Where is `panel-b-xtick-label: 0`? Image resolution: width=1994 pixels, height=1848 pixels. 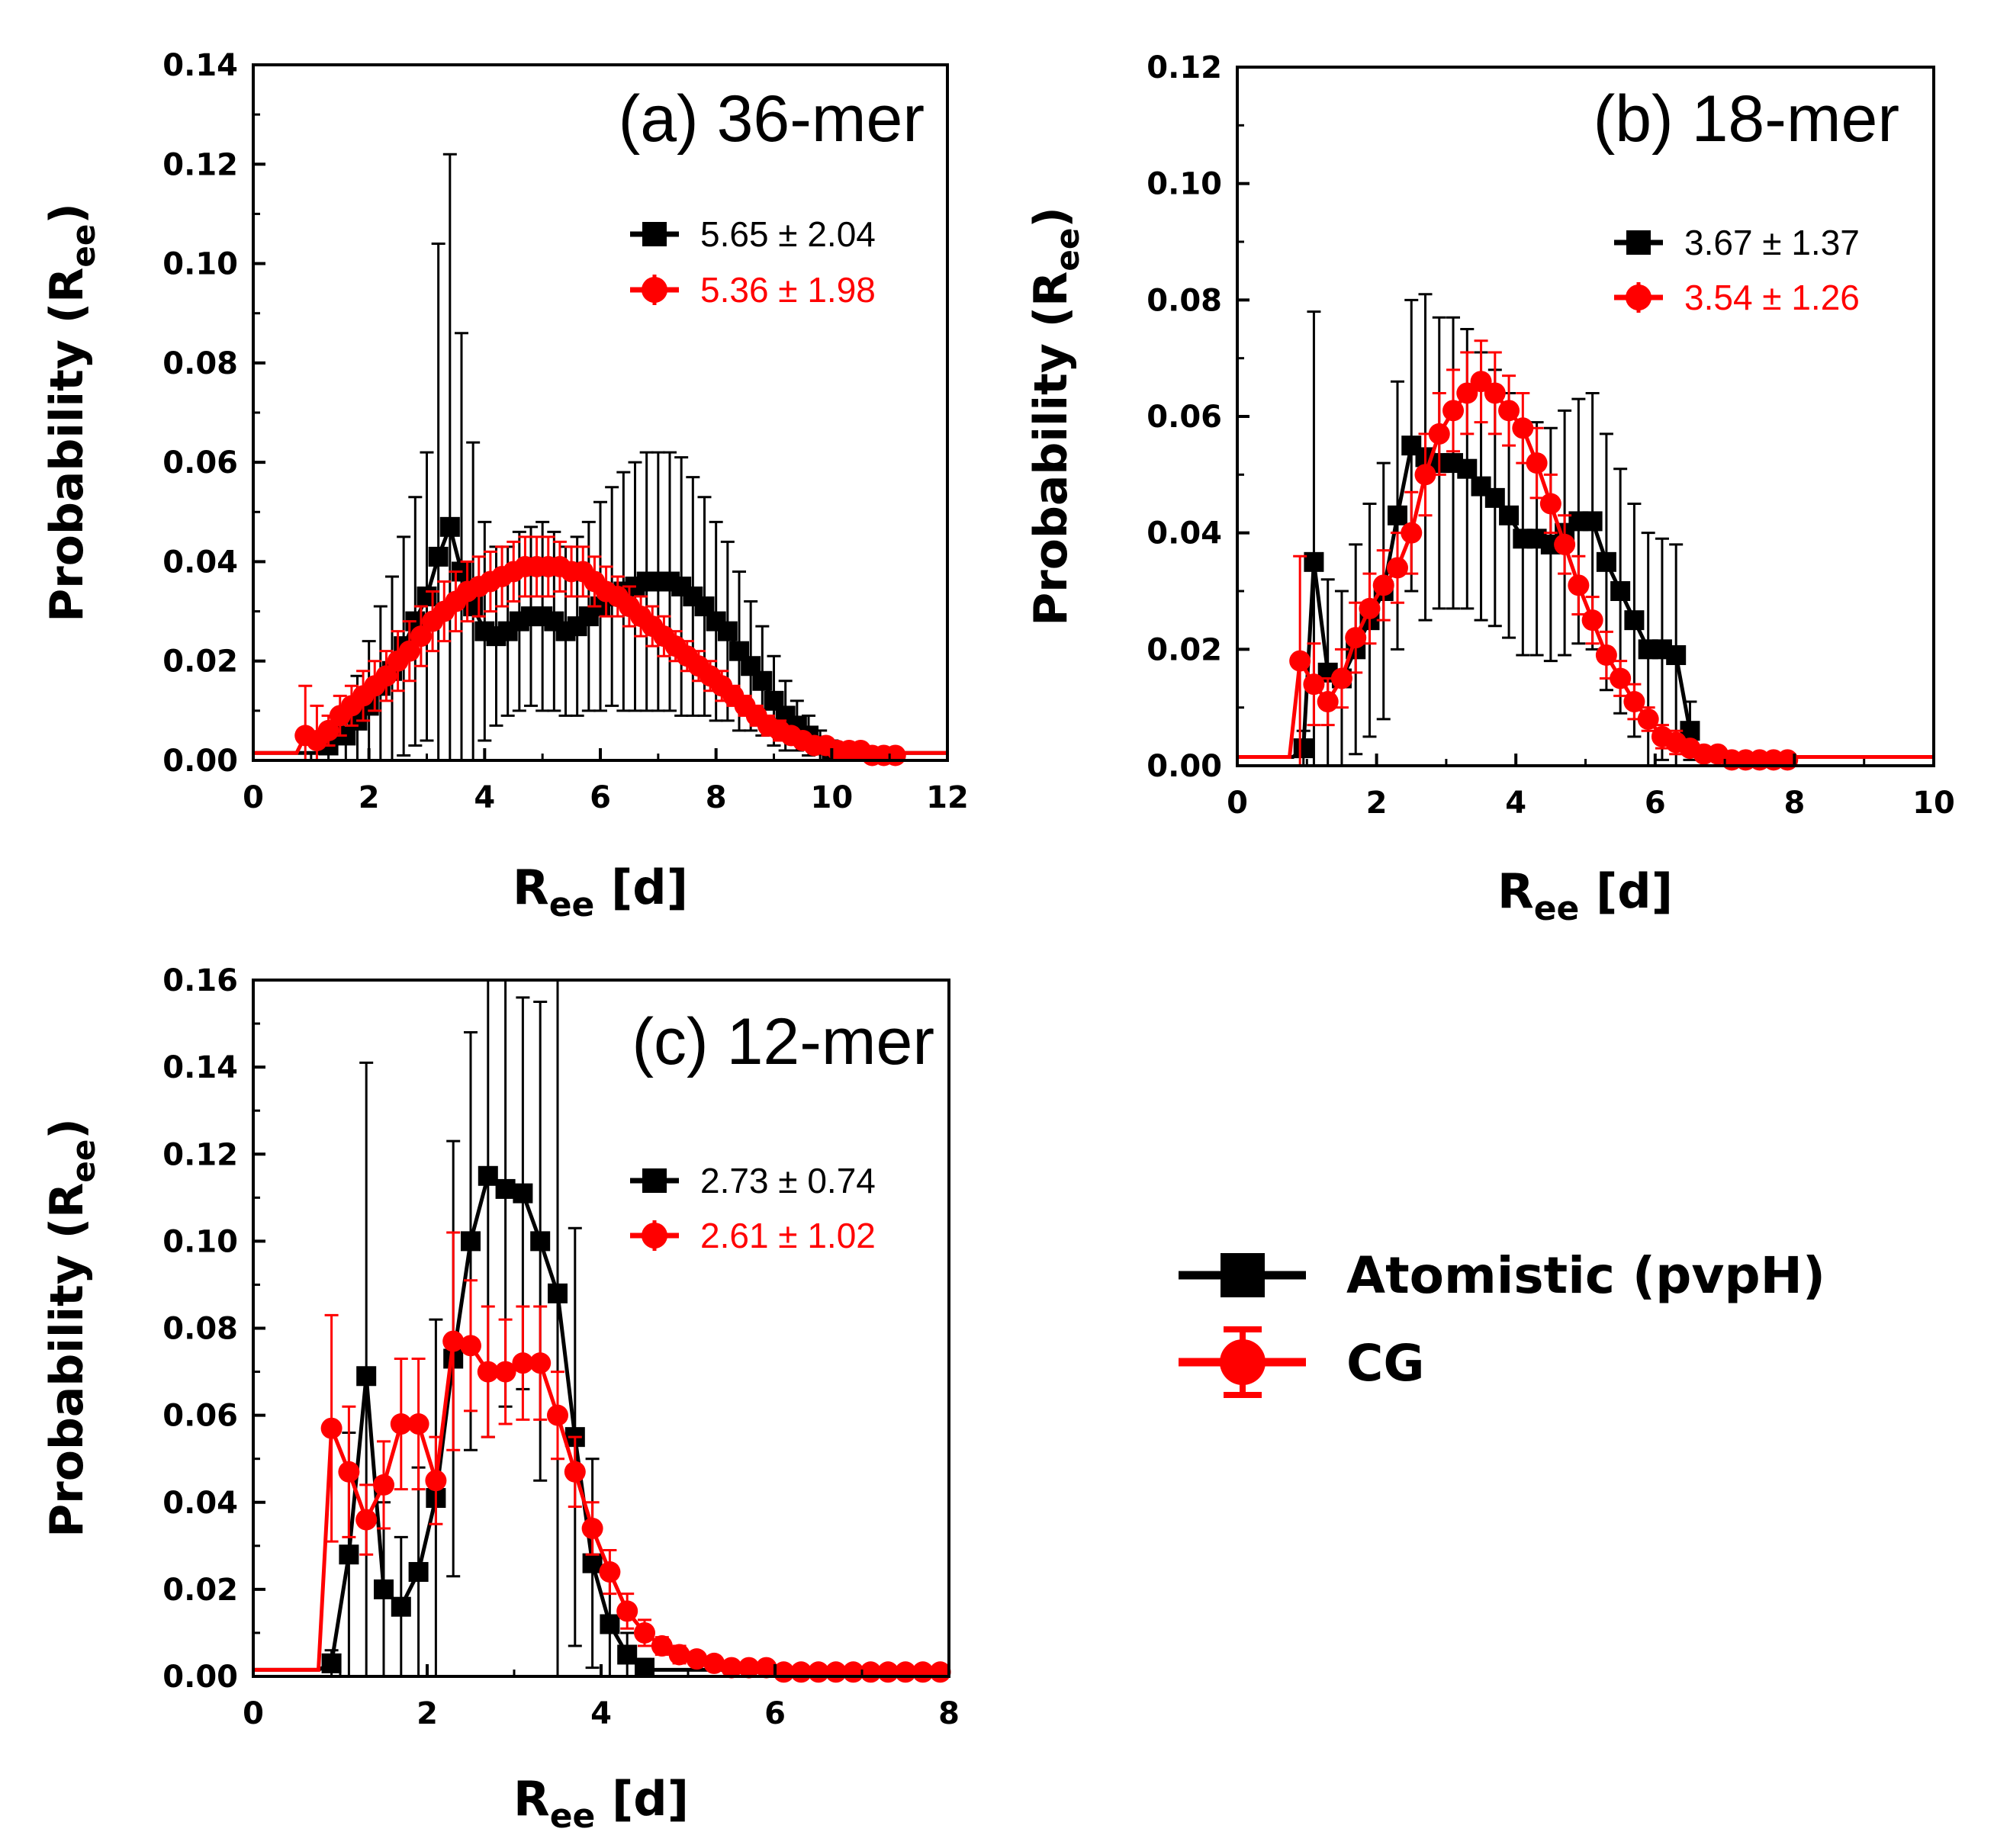 panel-b-xtick-label: 0 is located at coordinates (1237, 804).